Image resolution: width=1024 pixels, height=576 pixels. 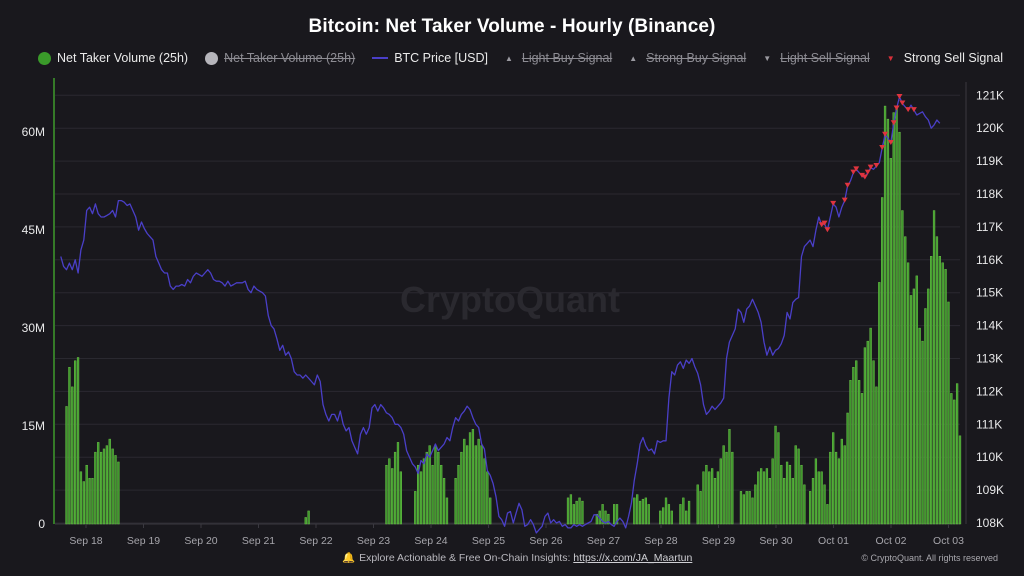 I want to click on x-tick-label: Sep 18, so click(x=85, y=541).